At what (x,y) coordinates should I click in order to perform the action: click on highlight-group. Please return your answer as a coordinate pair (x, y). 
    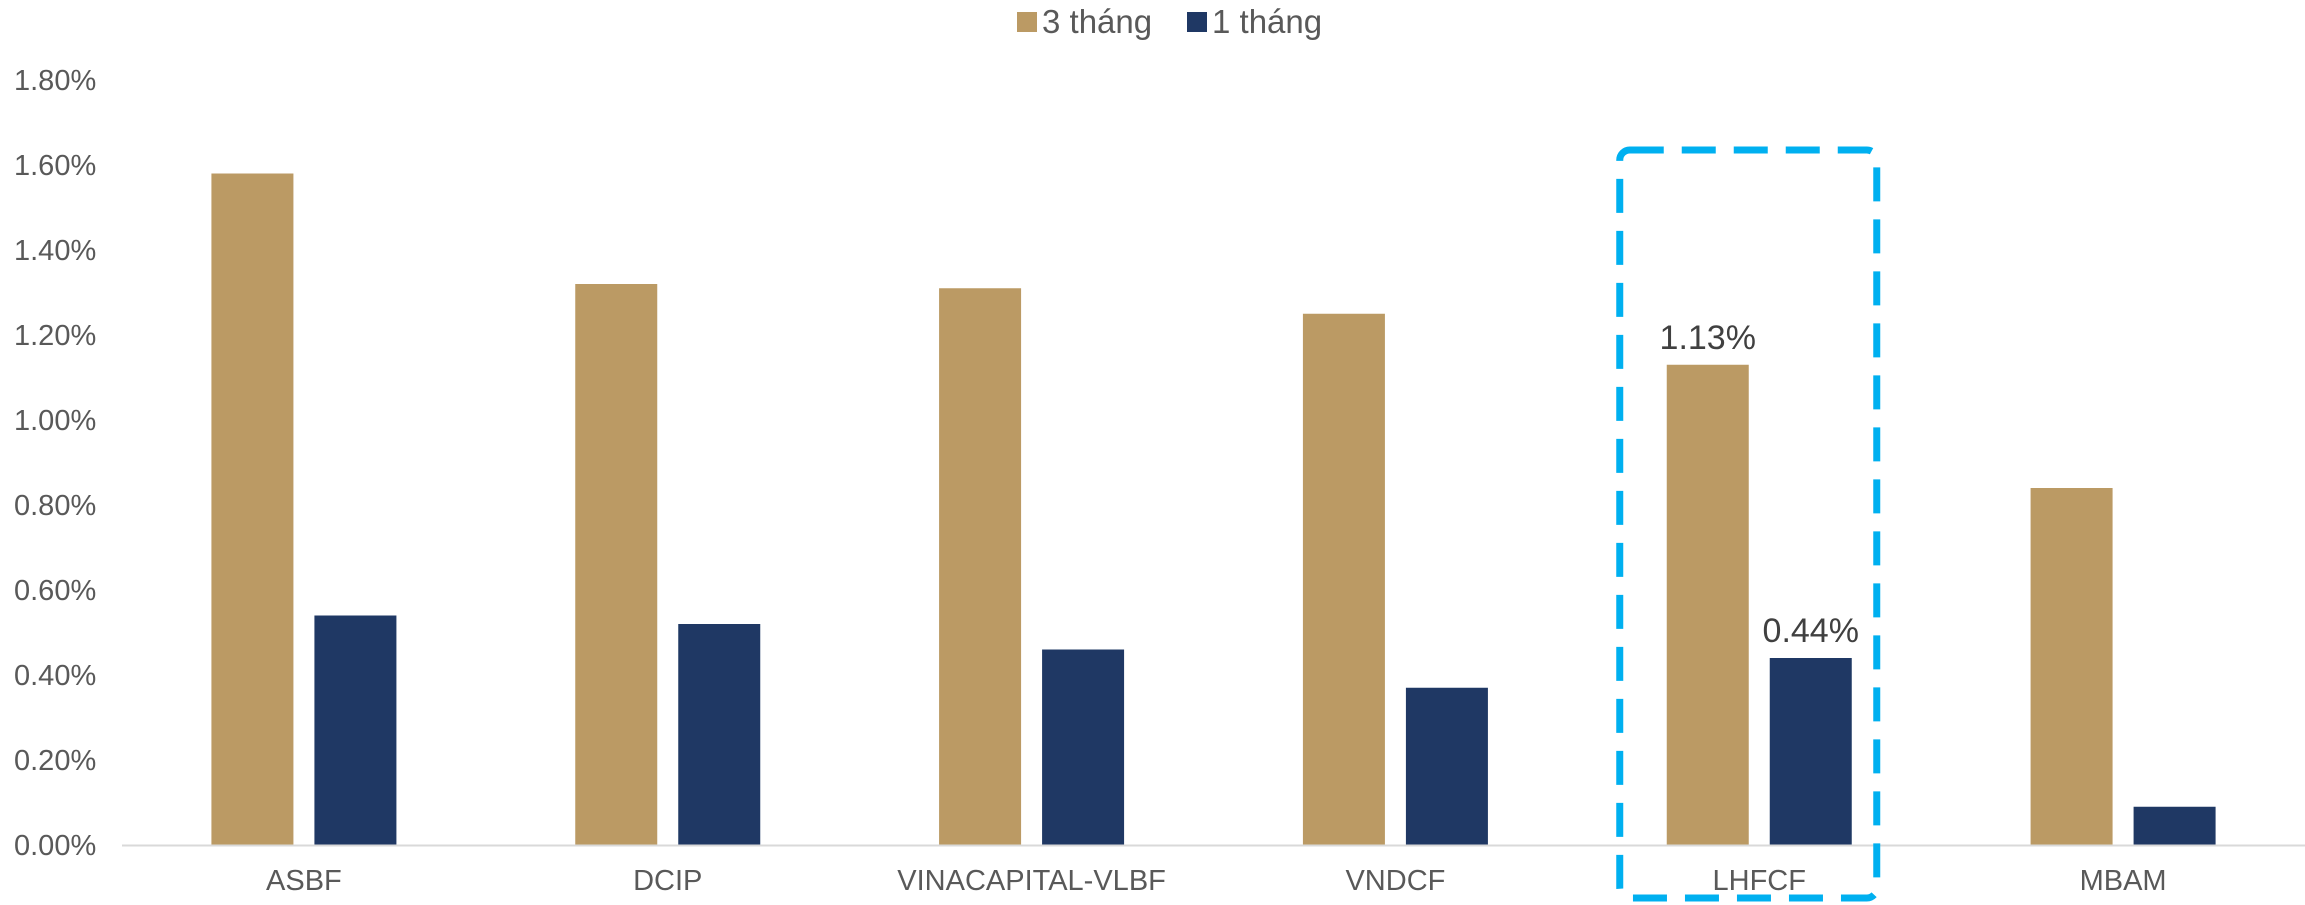
    Looking at the image, I should click on (1748, 524).